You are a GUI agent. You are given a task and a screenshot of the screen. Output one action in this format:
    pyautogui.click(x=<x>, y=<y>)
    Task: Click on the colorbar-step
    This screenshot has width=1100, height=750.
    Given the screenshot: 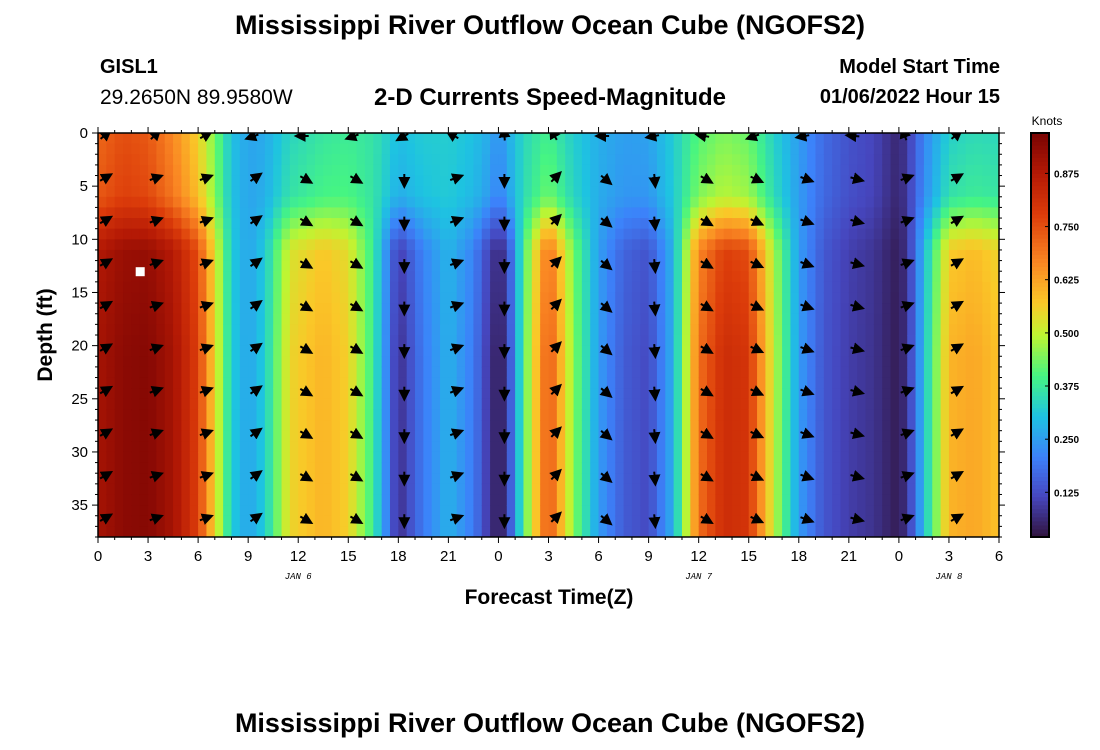 What is the action you would take?
    pyautogui.click(x=1040, y=483)
    